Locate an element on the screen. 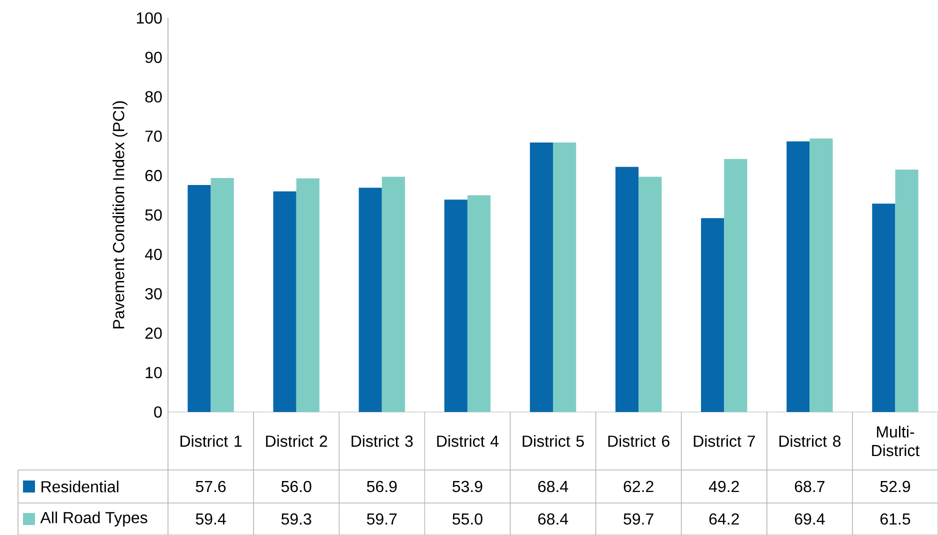  legend-label: All Road Types is located at coordinates (94, 519).